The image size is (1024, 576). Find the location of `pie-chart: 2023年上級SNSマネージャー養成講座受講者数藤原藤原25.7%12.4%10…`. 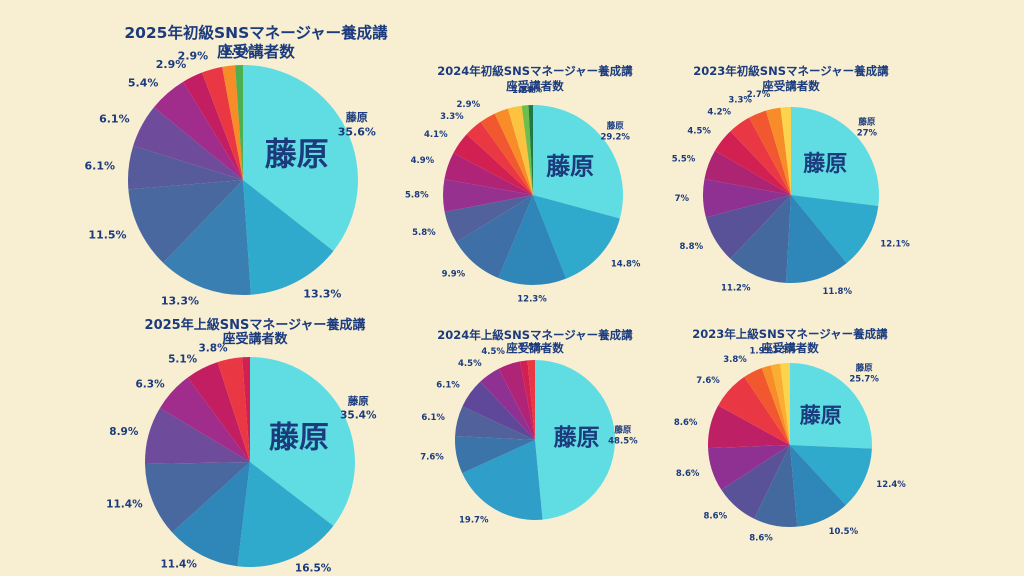

pie-chart: 2023年上級SNSマネージャー養成講座受講者数藤原藤原25.7%12.4%10… is located at coordinates (790, 435).